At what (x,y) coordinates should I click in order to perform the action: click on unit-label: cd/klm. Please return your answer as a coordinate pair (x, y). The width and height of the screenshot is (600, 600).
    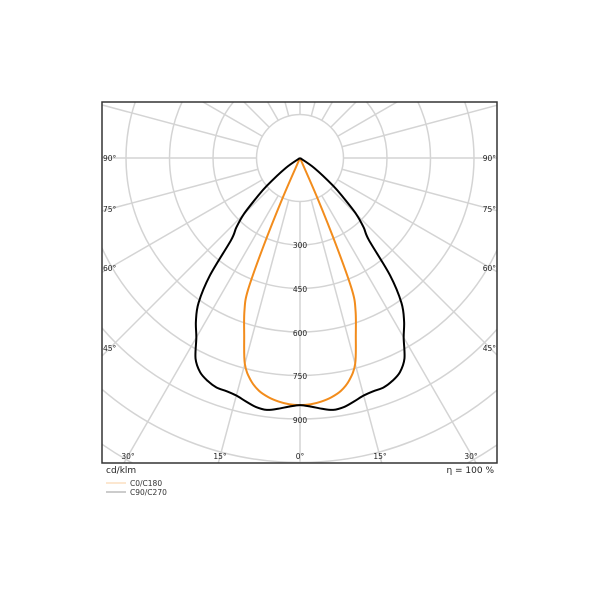
    Looking at the image, I should click on (121, 471).